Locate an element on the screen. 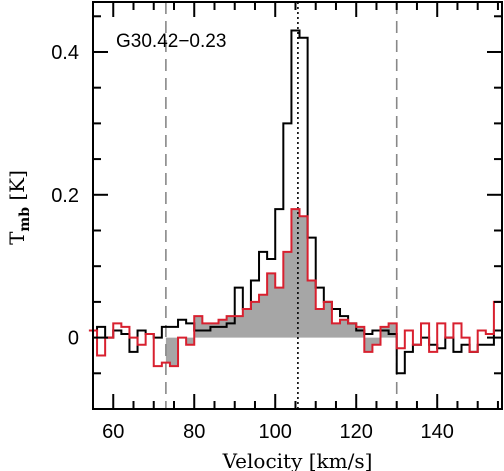  x-axis-label: Velocity [km/s] is located at coordinates (297, 460).